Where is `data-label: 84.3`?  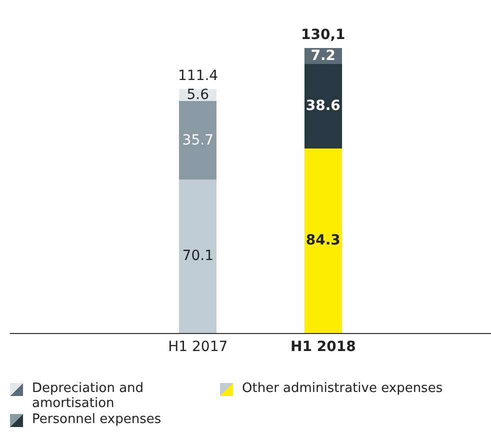
data-label: 84.3 is located at coordinates (323, 240).